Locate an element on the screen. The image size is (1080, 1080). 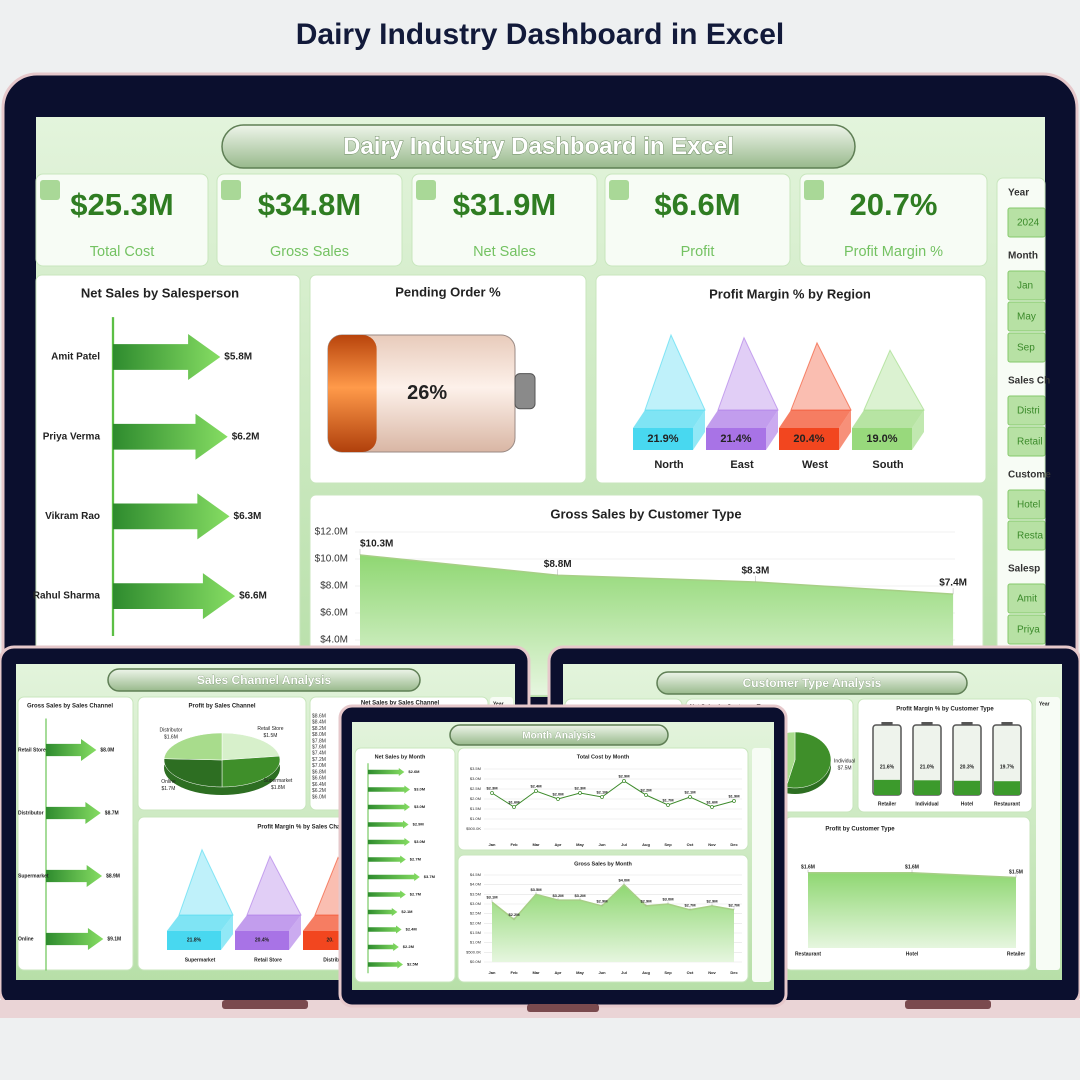
slicer-item: 2024 is located at coordinates (1028, 223).